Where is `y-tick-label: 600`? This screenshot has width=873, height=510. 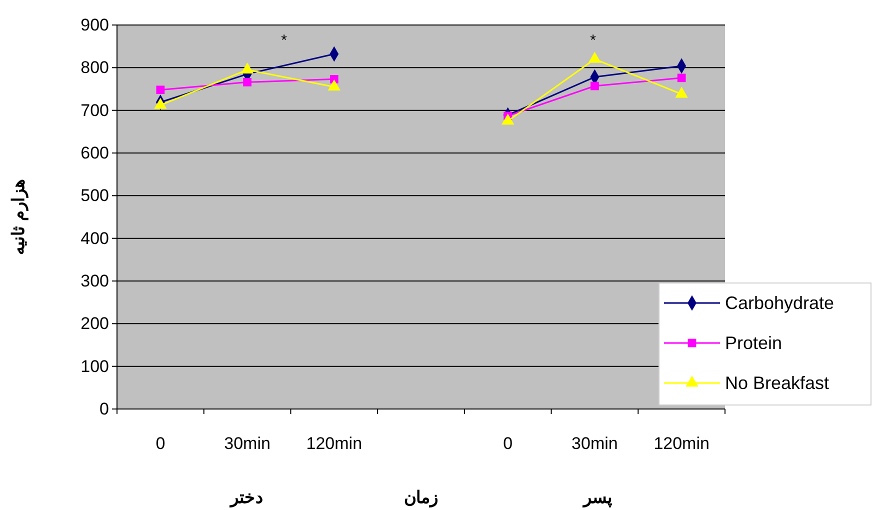
y-tick-label: 600 is located at coordinates (94, 152).